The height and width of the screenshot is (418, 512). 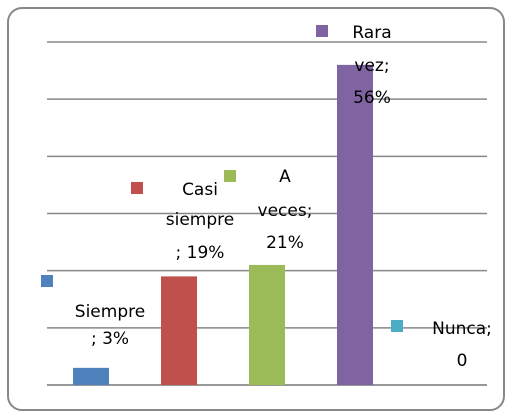 I want to click on data-label: siempre, so click(x=200, y=220).